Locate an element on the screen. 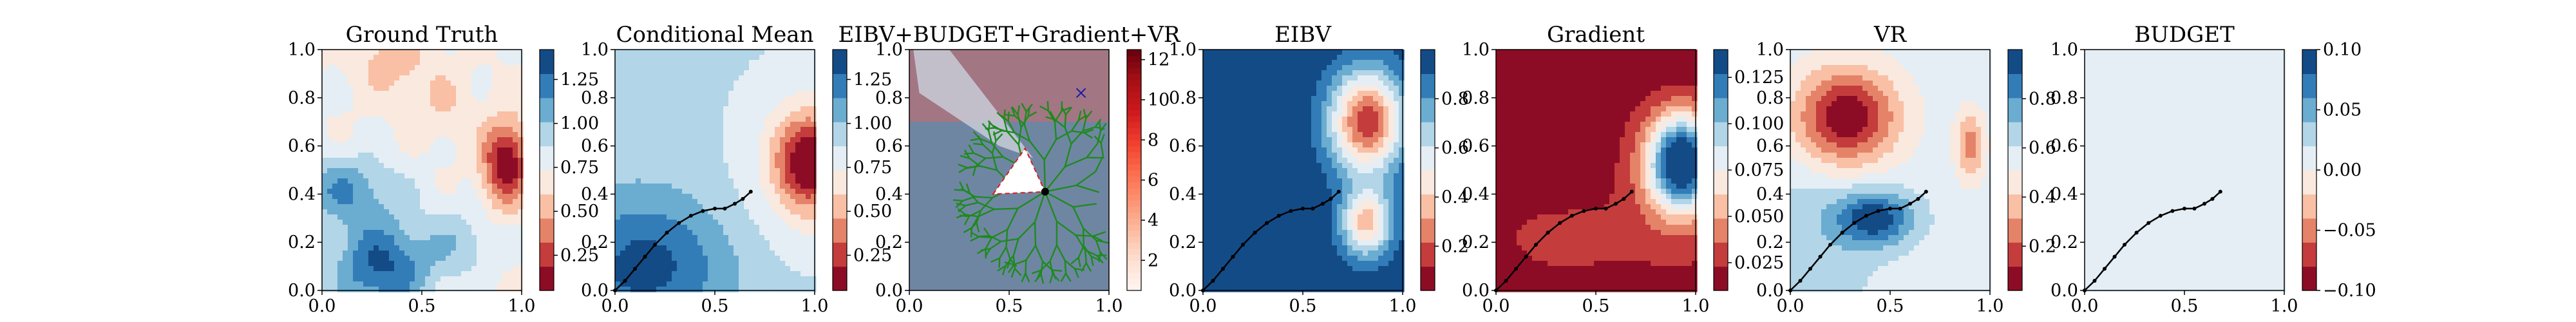 The image size is (2576, 322). colorbar-tick-label: 0.00 is located at coordinates (2342, 170).